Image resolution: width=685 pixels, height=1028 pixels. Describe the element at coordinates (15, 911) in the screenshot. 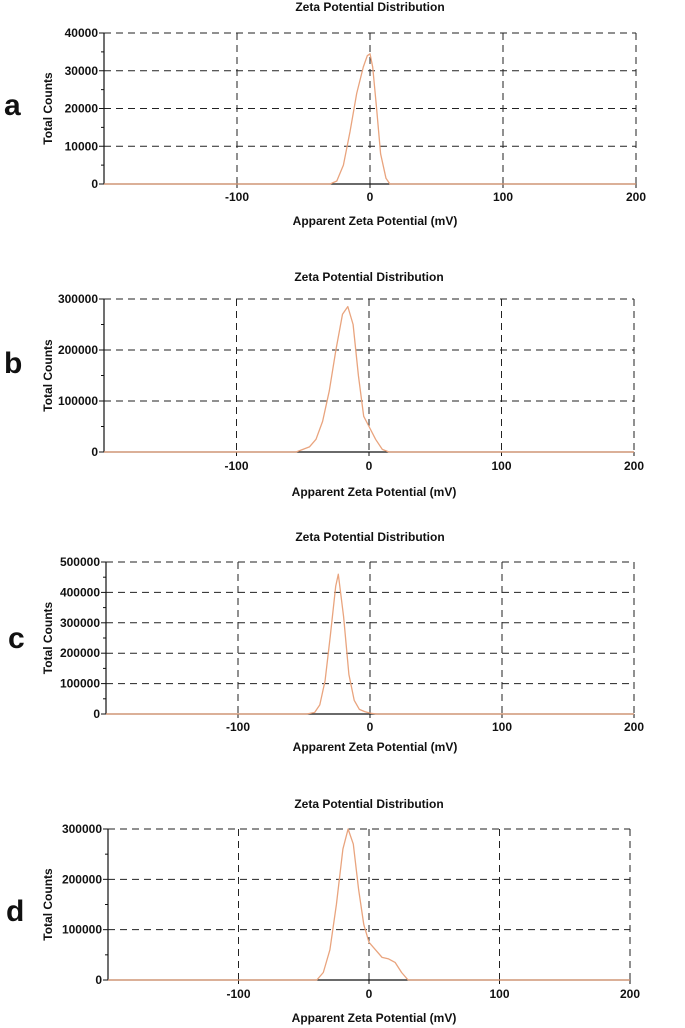

I see `panel-letter: d` at that location.